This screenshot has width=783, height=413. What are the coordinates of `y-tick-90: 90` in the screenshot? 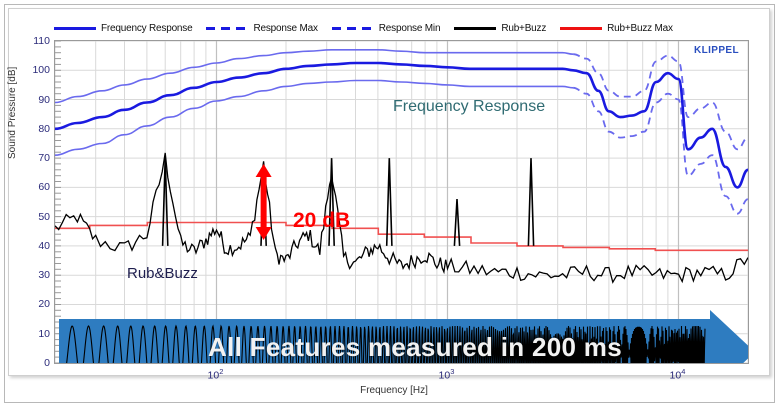 It's located at (44, 99).